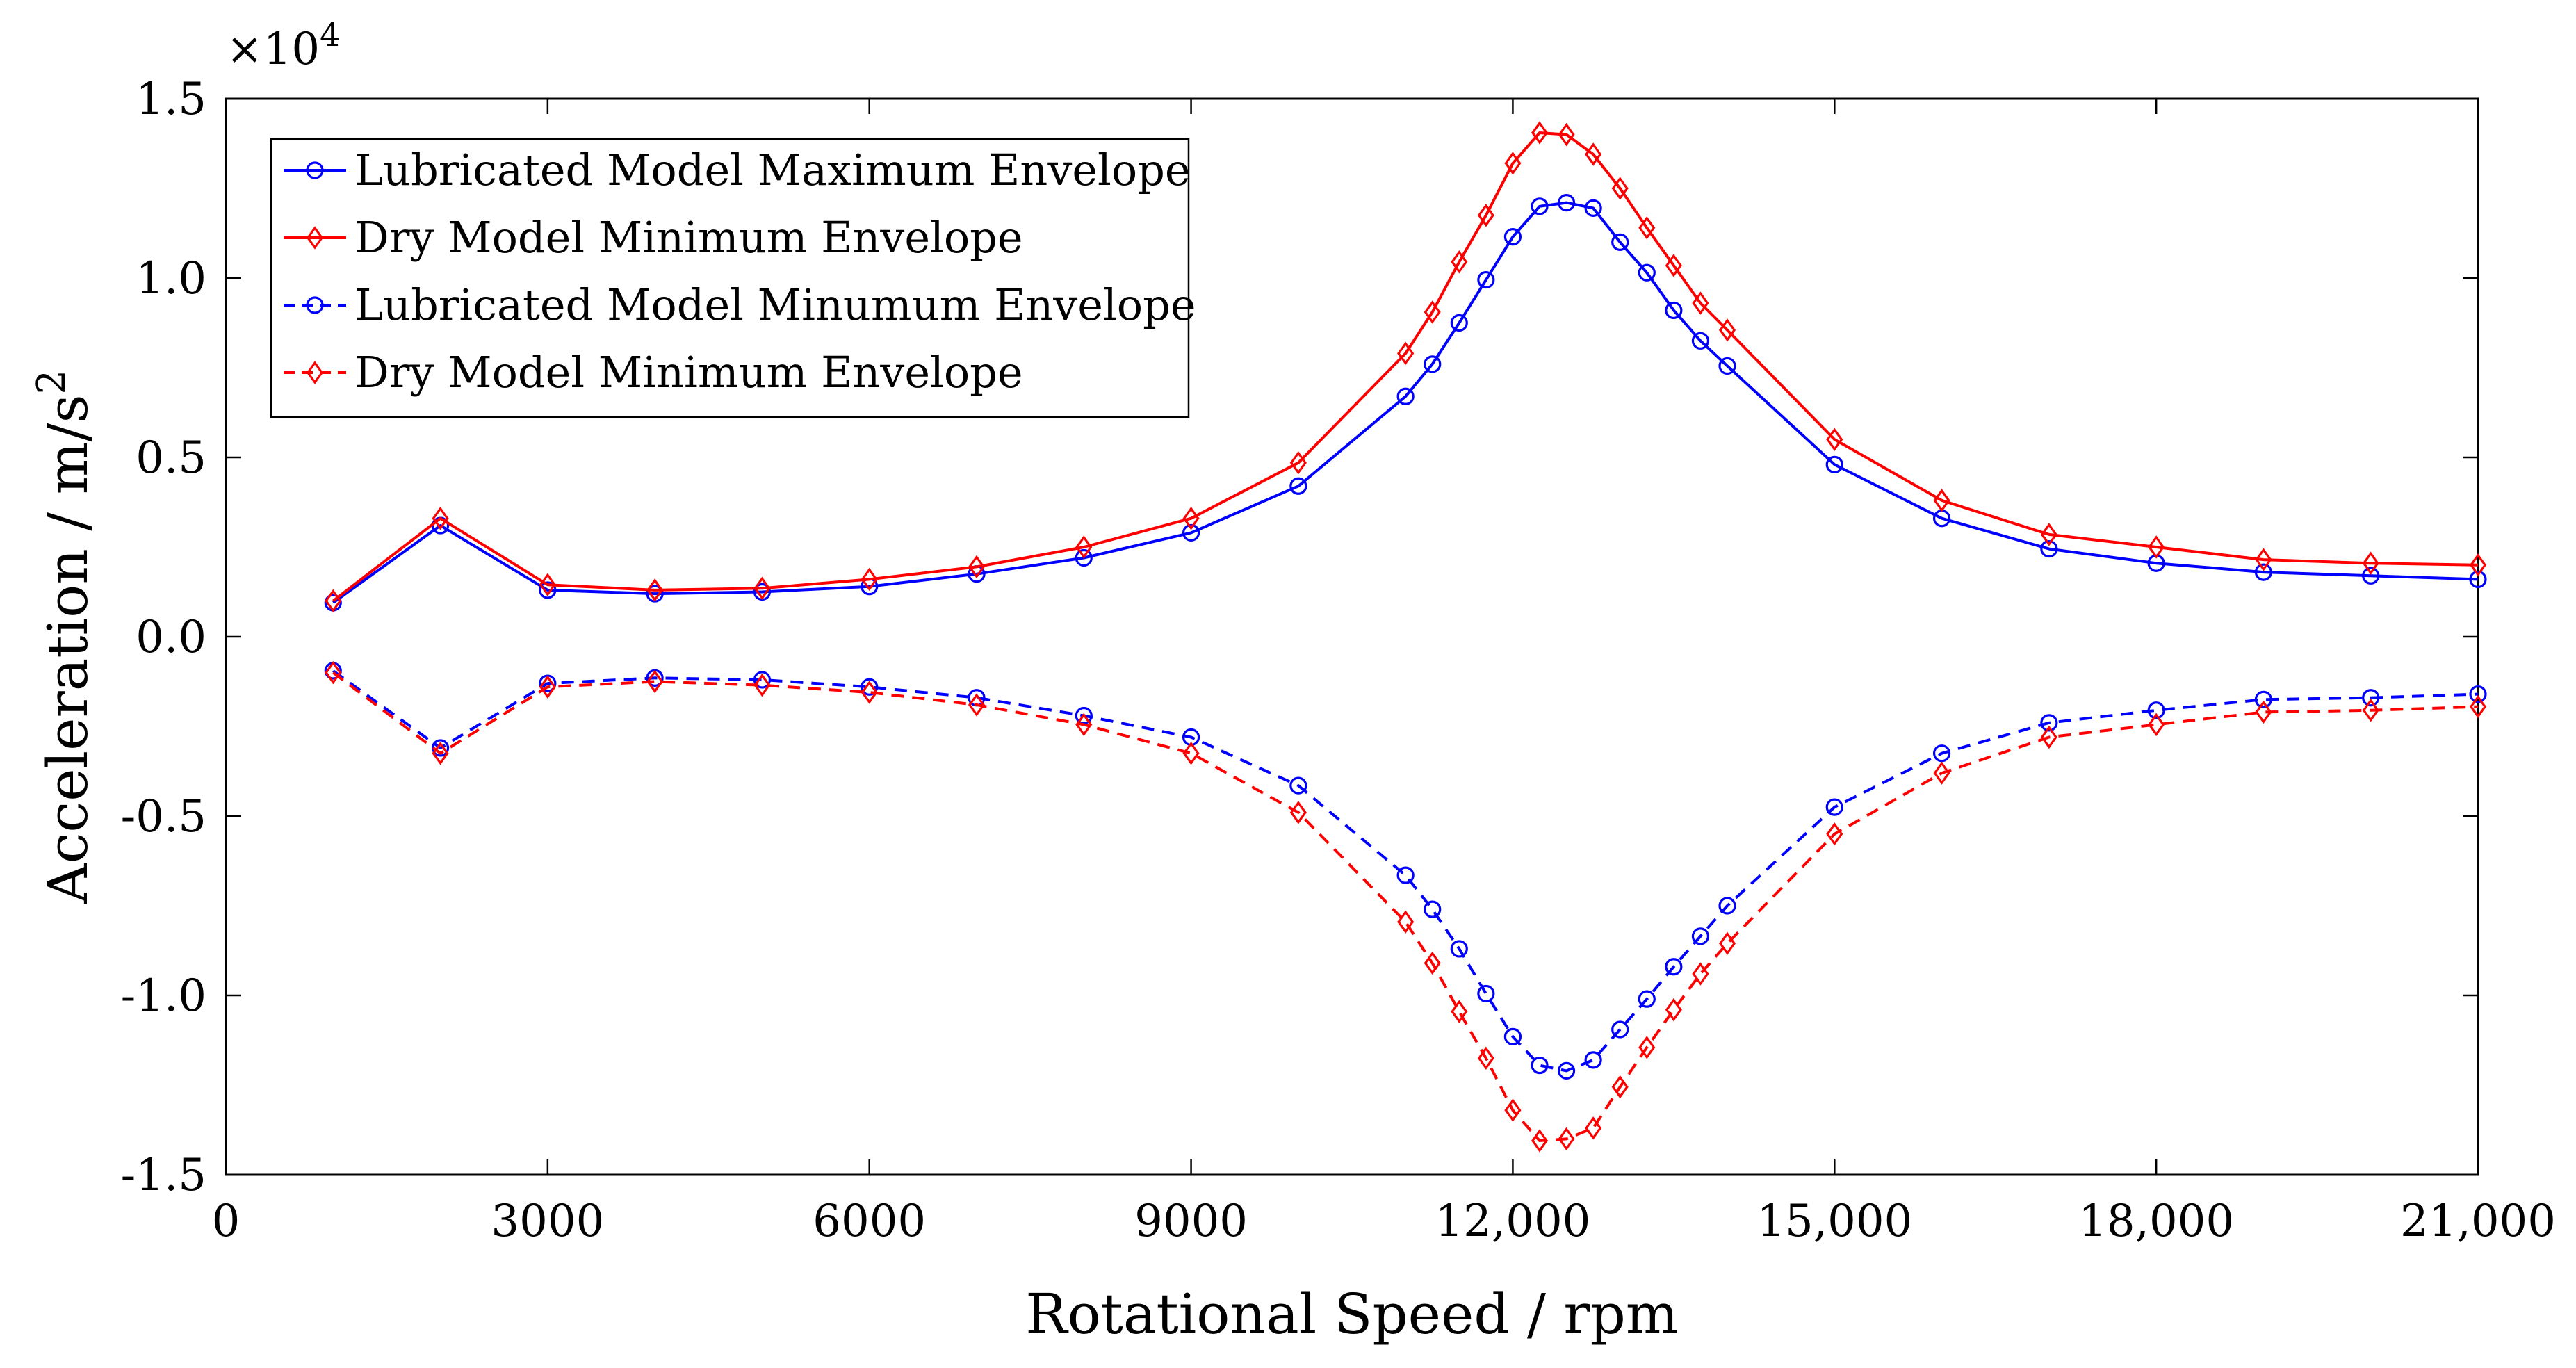  I want to click on y-axis-label: Acceleration / m/s2, so click(64, 637).